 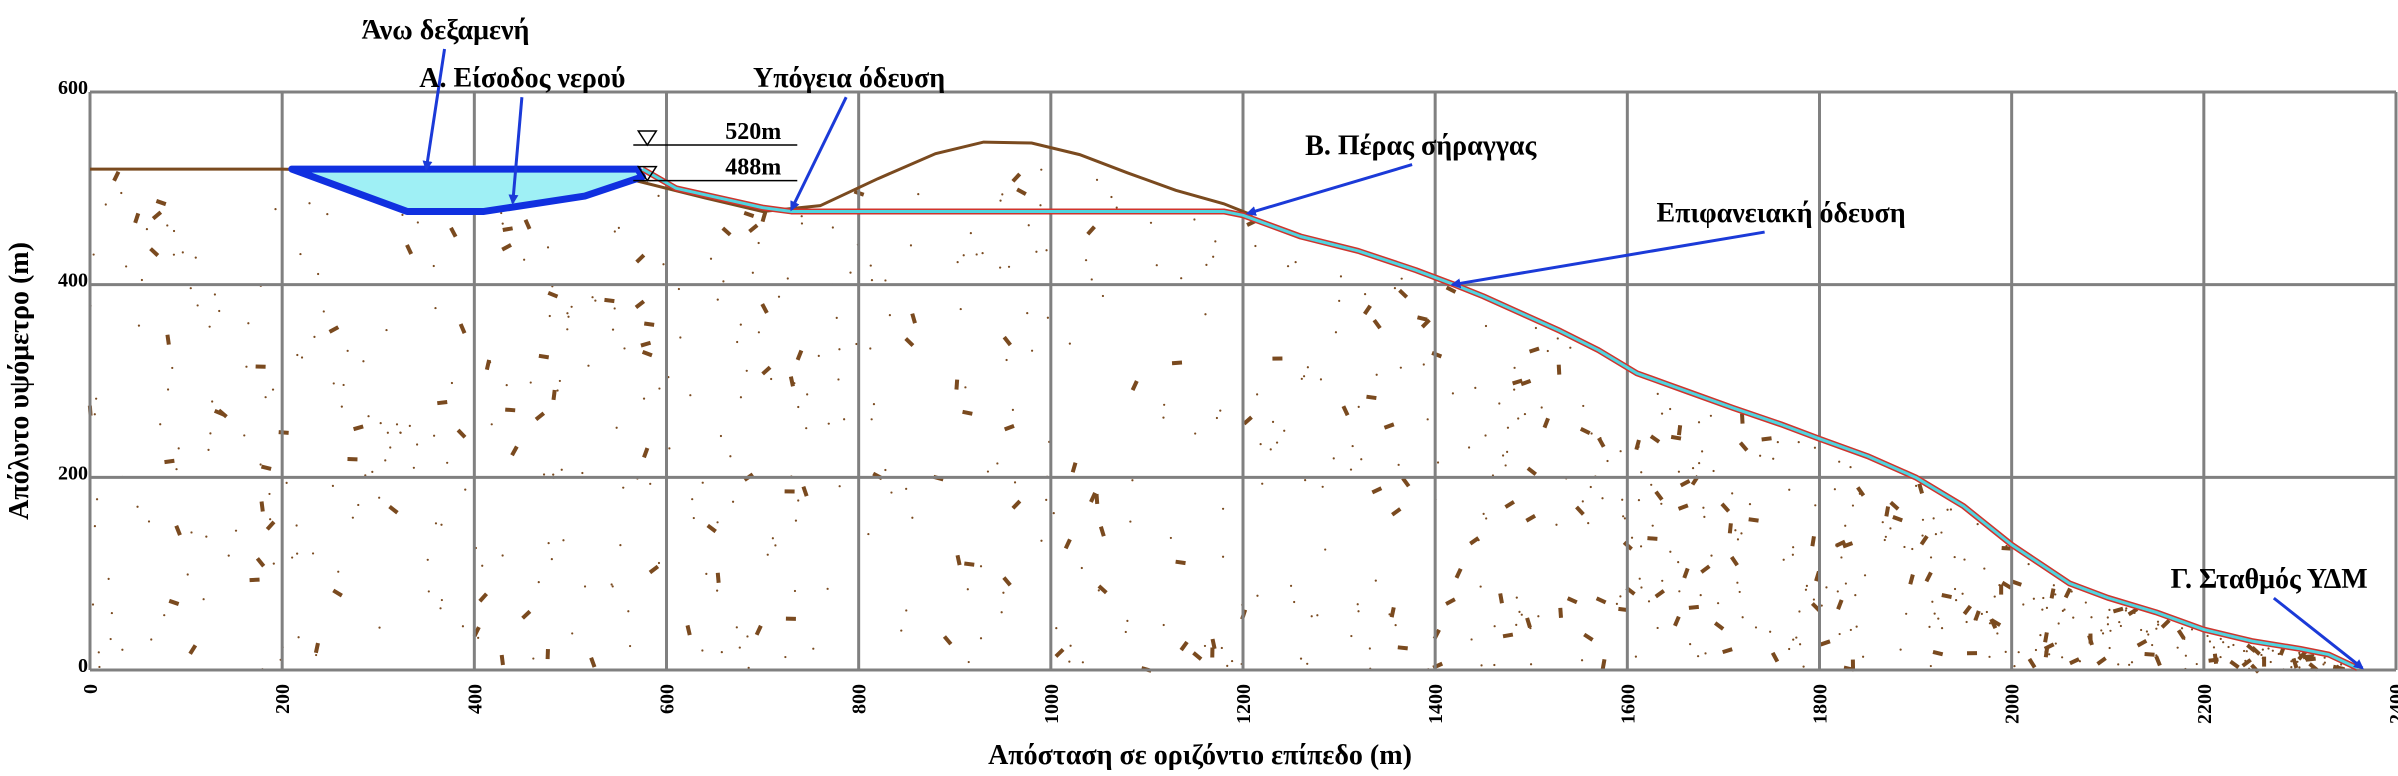 I want to click on min-level-symbol, so click(x=647, y=174).